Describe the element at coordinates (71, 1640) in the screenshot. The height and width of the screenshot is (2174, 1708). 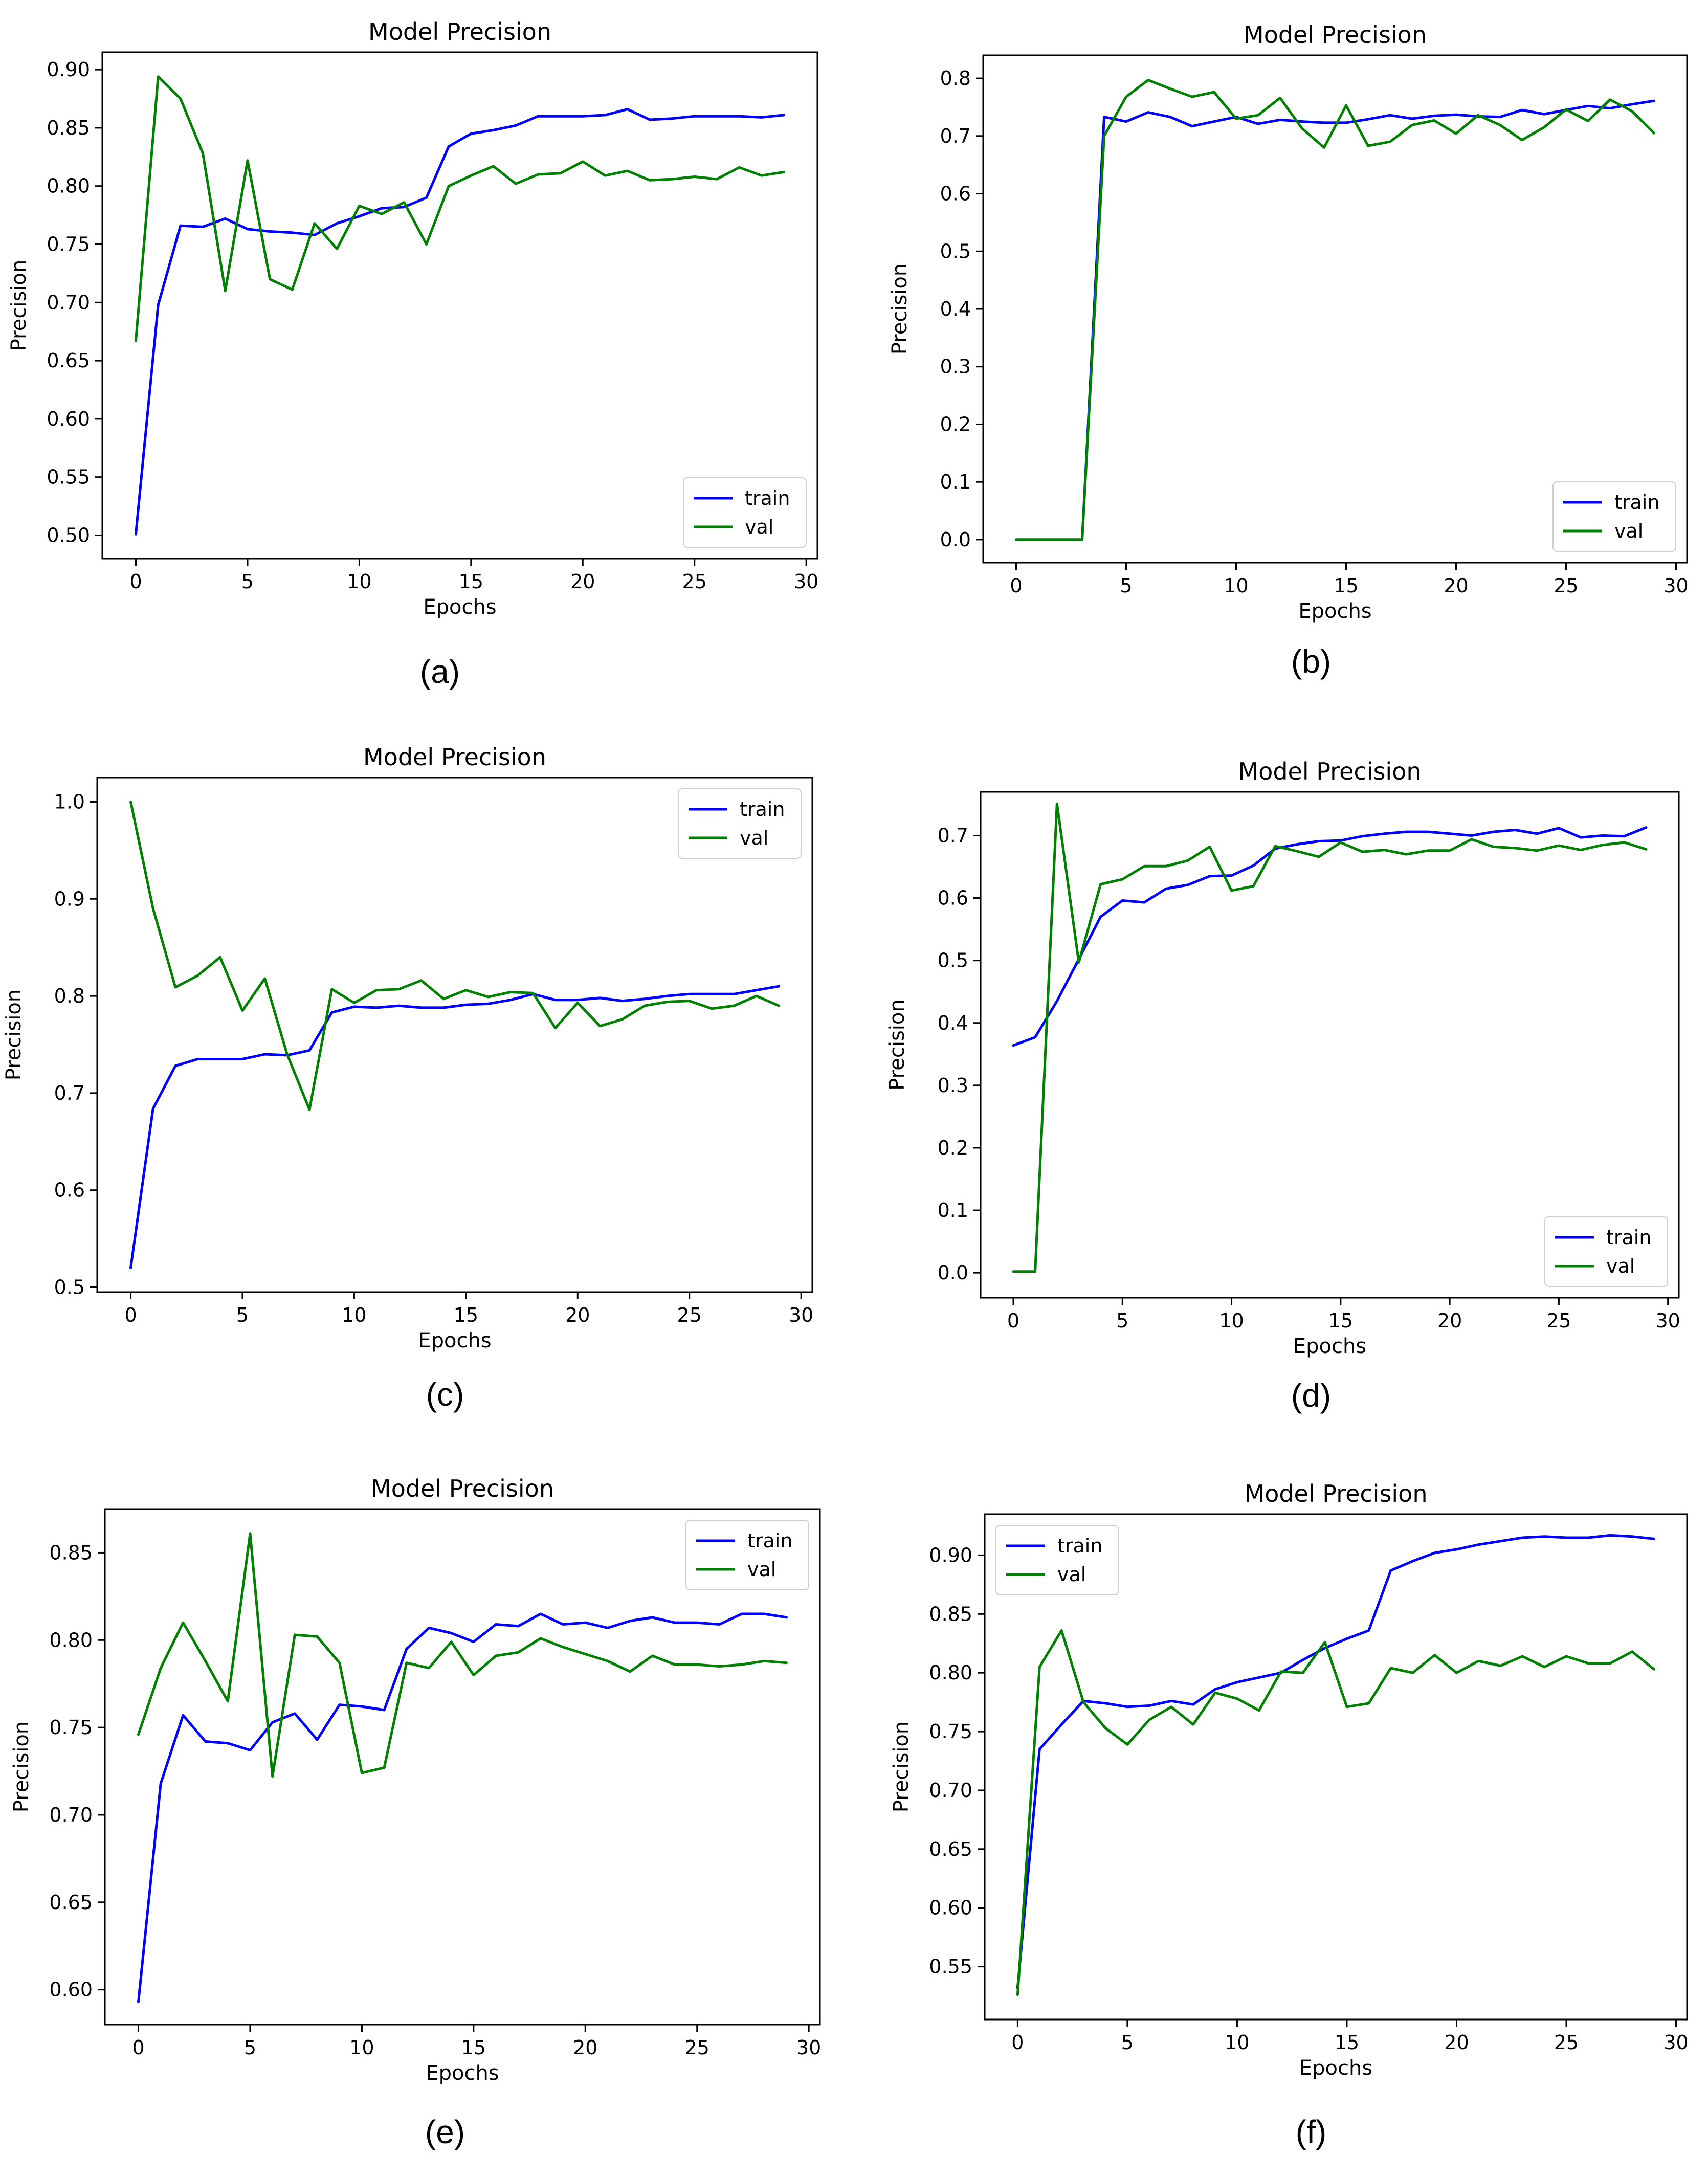
I see `y-tick-label: 0.80` at that location.